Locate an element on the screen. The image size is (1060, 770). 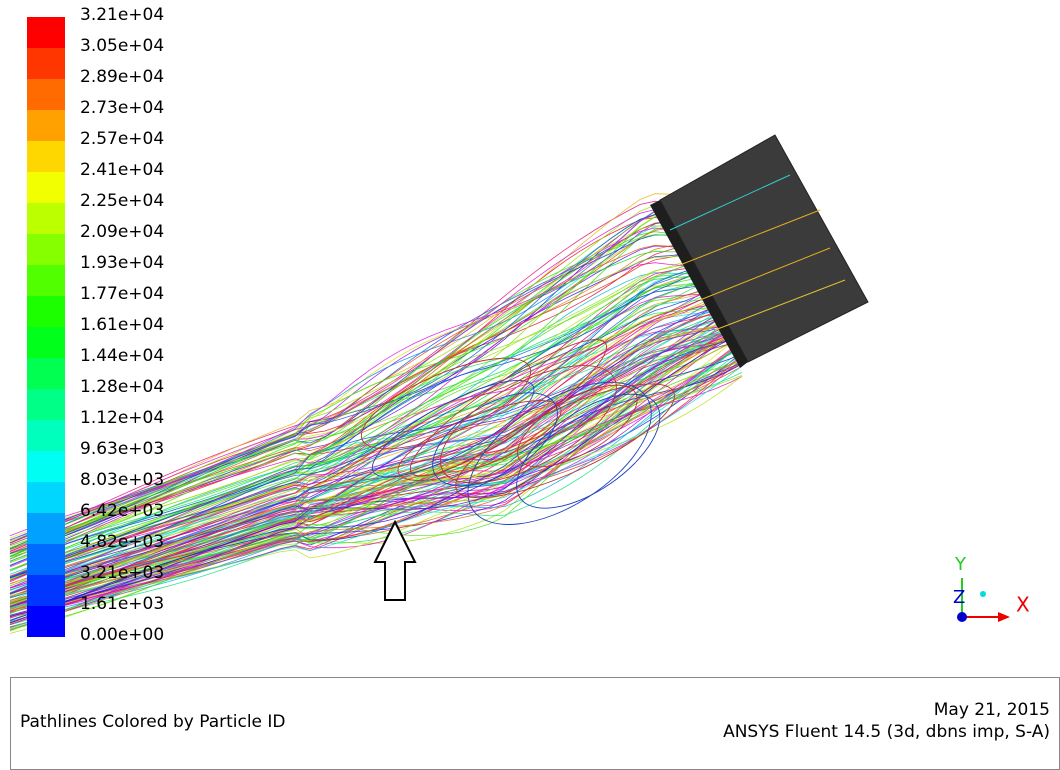
colorbar-label: 0.00e+00 is located at coordinates (122, 635).